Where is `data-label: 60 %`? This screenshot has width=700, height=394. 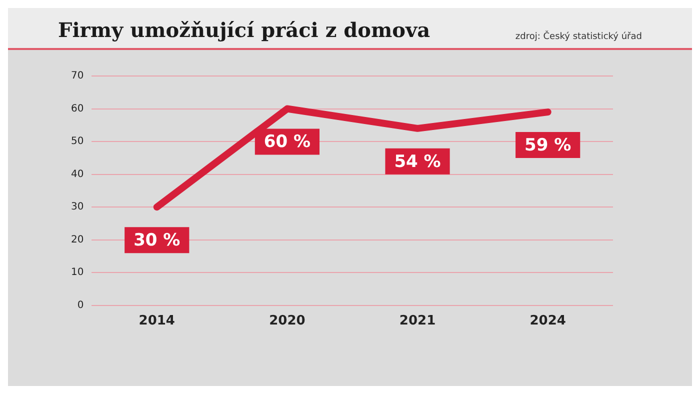
data-label: 60 % is located at coordinates (287, 142).